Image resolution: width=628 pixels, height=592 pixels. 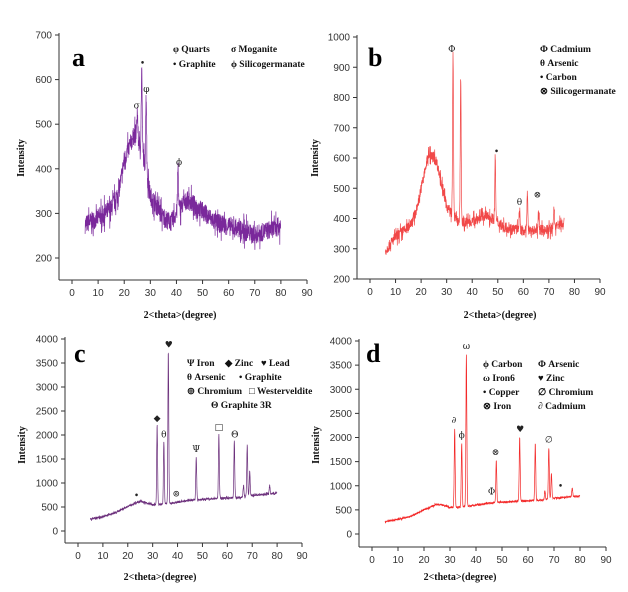 I want to click on y-tick-label: 2000, so click(x=47, y=436).